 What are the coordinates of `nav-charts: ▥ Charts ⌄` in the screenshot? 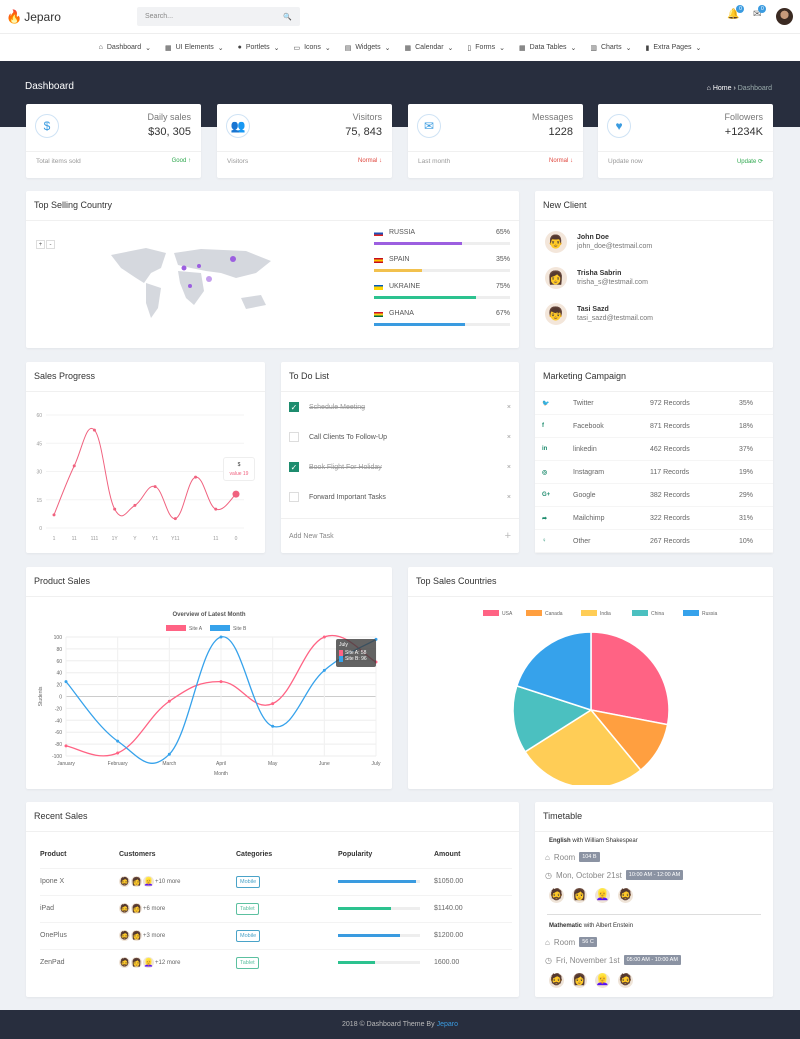 It's located at (611, 48).